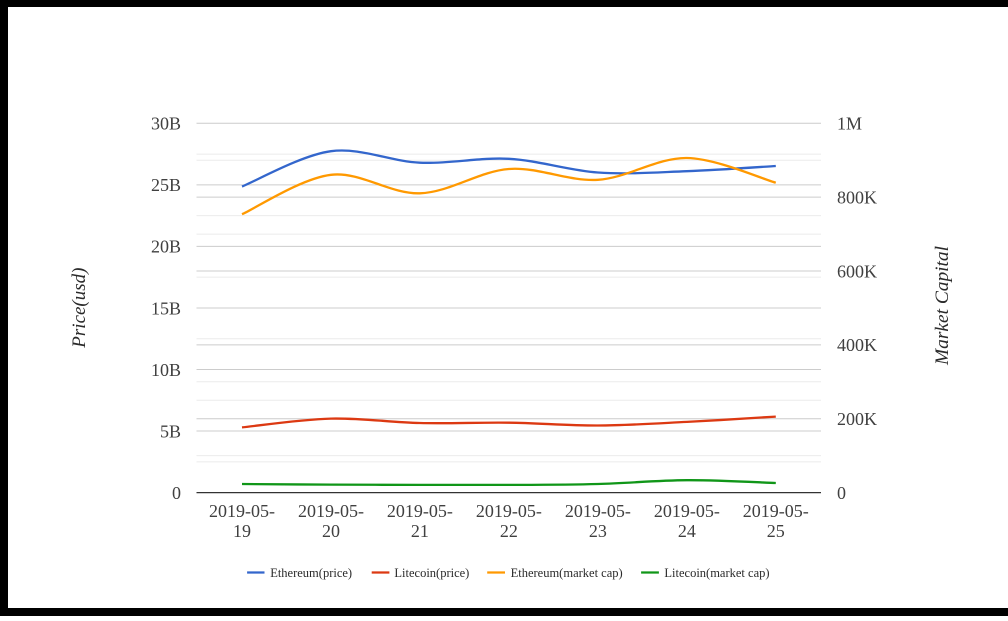 Image resolution: width=1008 pixels, height=621 pixels. I want to click on svg-text: Litecoin(market cap), so click(716, 573).